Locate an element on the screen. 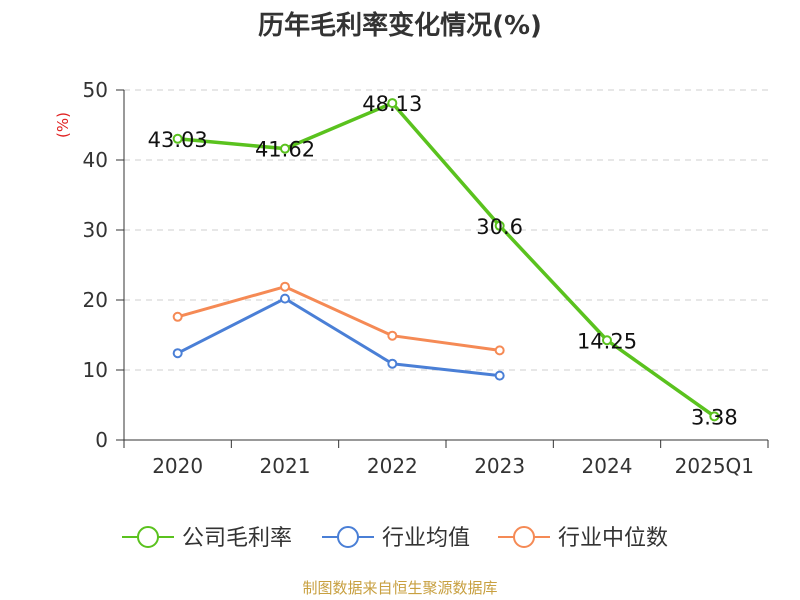 This screenshot has height=600, width=800. legend-label: 公司毛利率 is located at coordinates (237, 538).